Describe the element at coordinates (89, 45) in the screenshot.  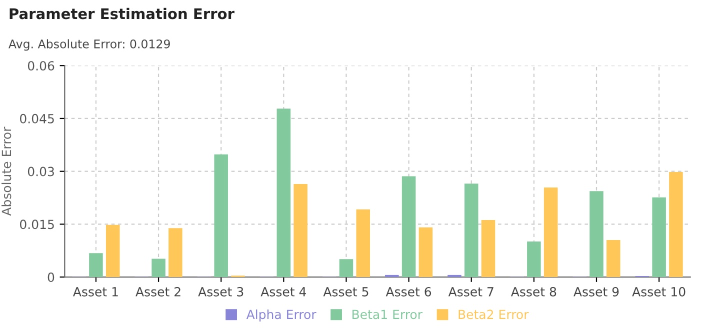
I see `chart-subtitle: Avg. Absolute Error: 0.0129` at that location.